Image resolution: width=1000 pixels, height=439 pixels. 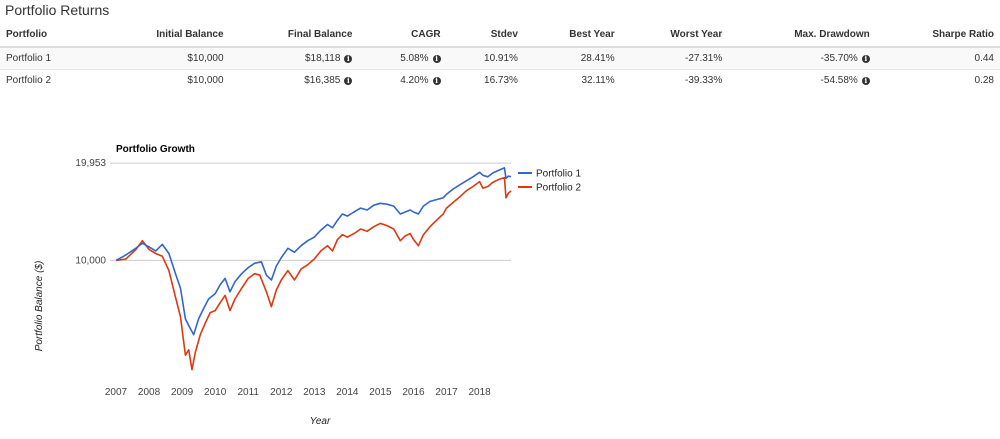 What do you see at coordinates (937, 80) in the screenshot?
I see `cell-sharpe-ratio: 0.28` at bounding box center [937, 80].